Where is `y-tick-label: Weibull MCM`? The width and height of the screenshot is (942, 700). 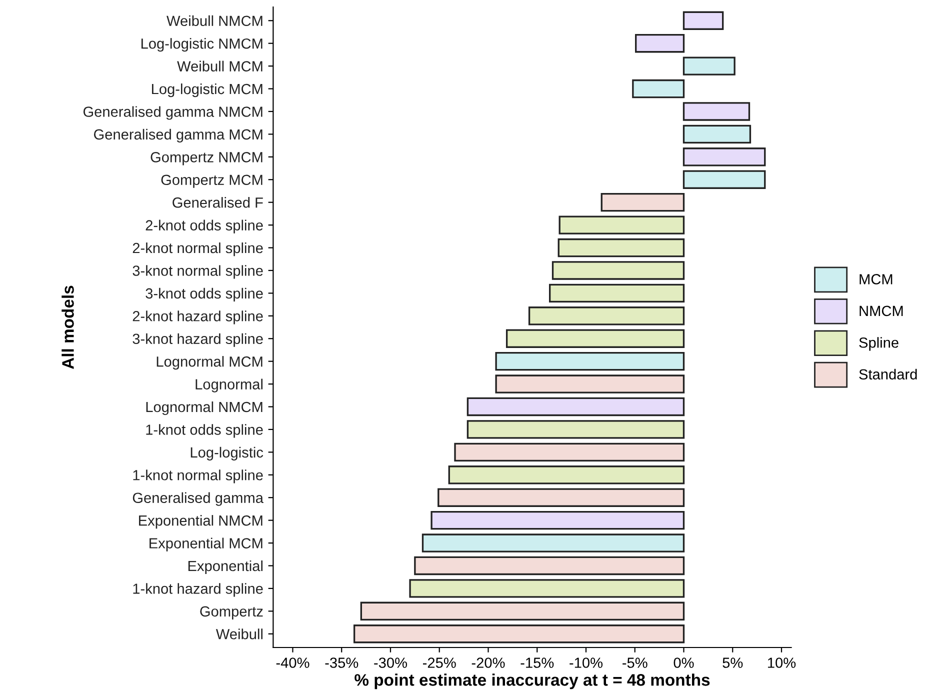
y-tick-label: Weibull MCM is located at coordinates (219, 66).